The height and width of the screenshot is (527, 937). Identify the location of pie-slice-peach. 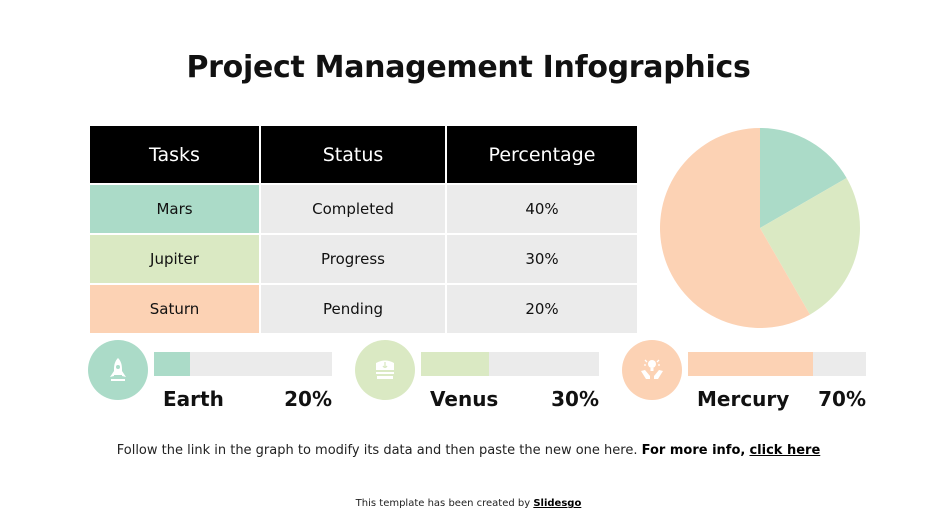
(735, 228).